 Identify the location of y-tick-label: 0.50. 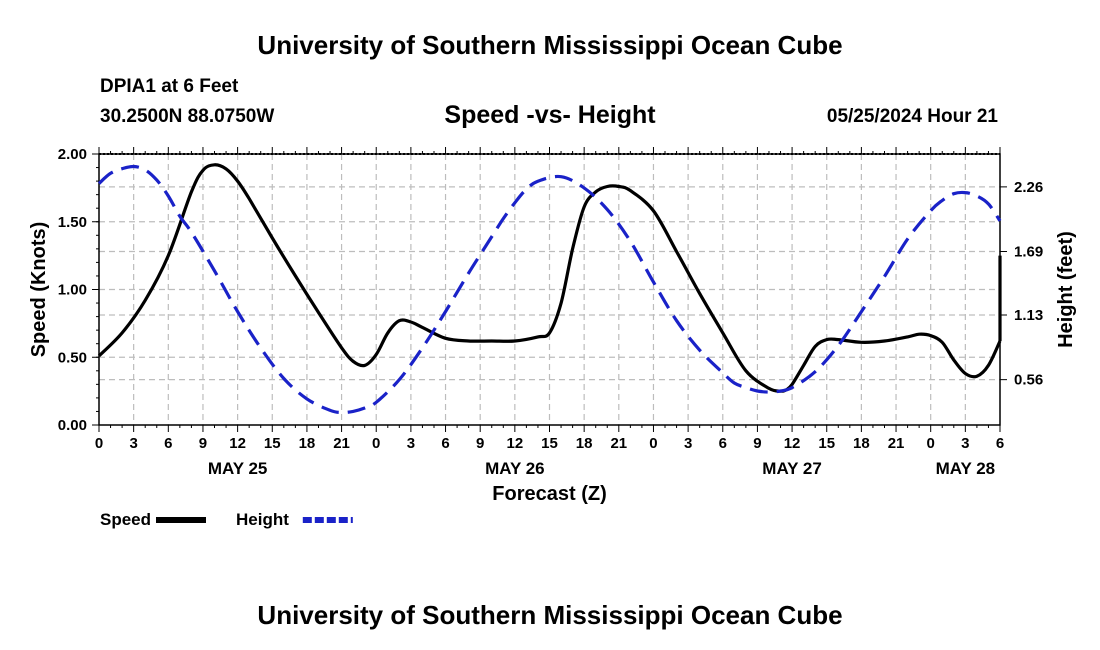
(72, 357).